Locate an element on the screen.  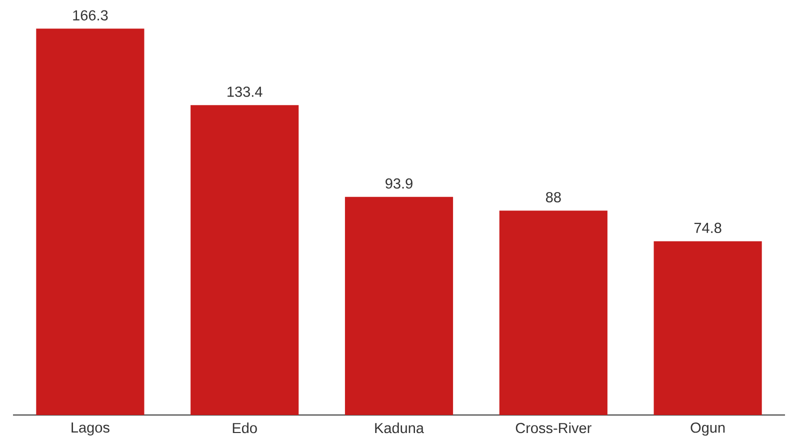
data-label: 74.8 is located at coordinates (708, 228).